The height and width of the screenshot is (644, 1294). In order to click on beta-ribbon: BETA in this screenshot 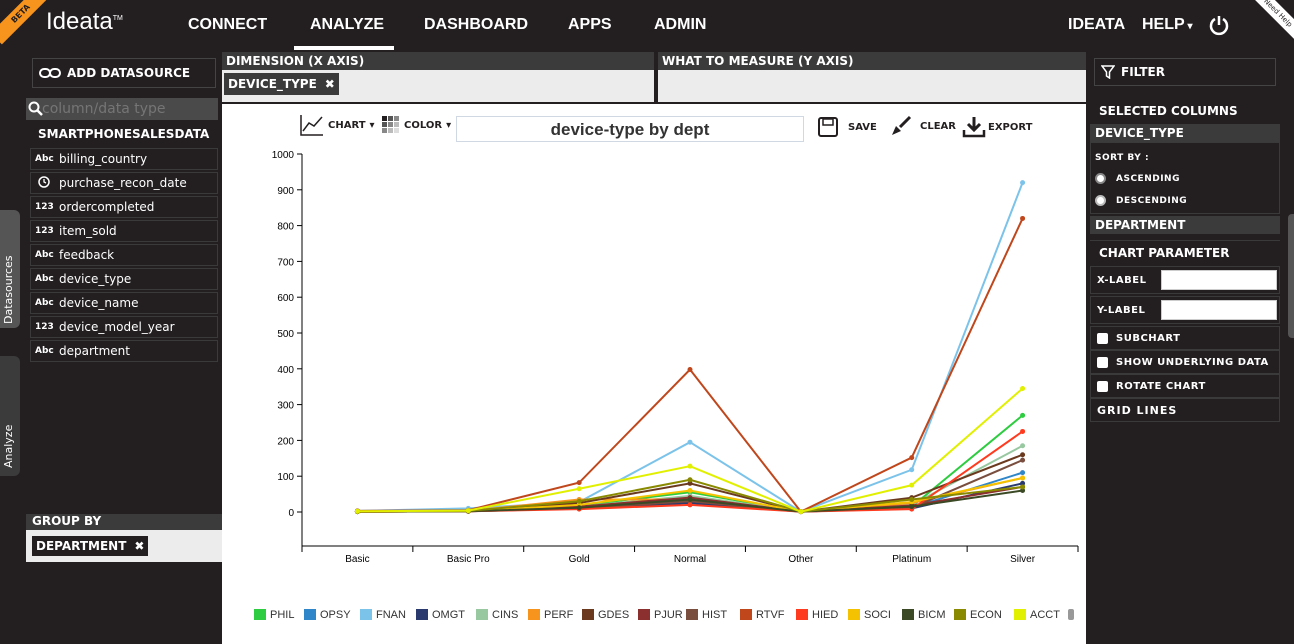, I will do `click(26, 22)`.